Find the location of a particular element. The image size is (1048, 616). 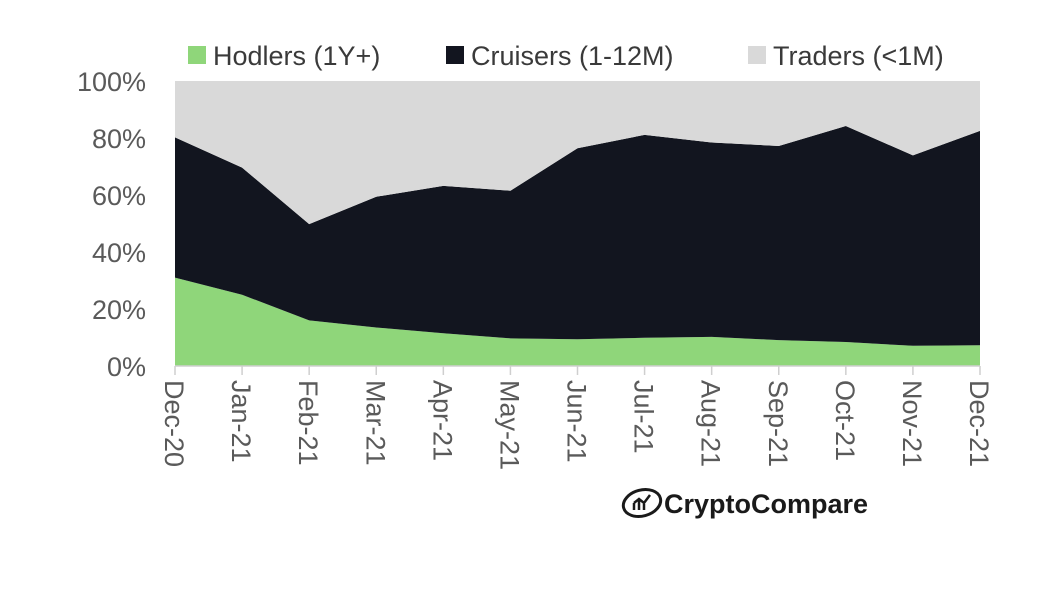

x-tick-label: Dec-21 is located at coordinates (979, 423).